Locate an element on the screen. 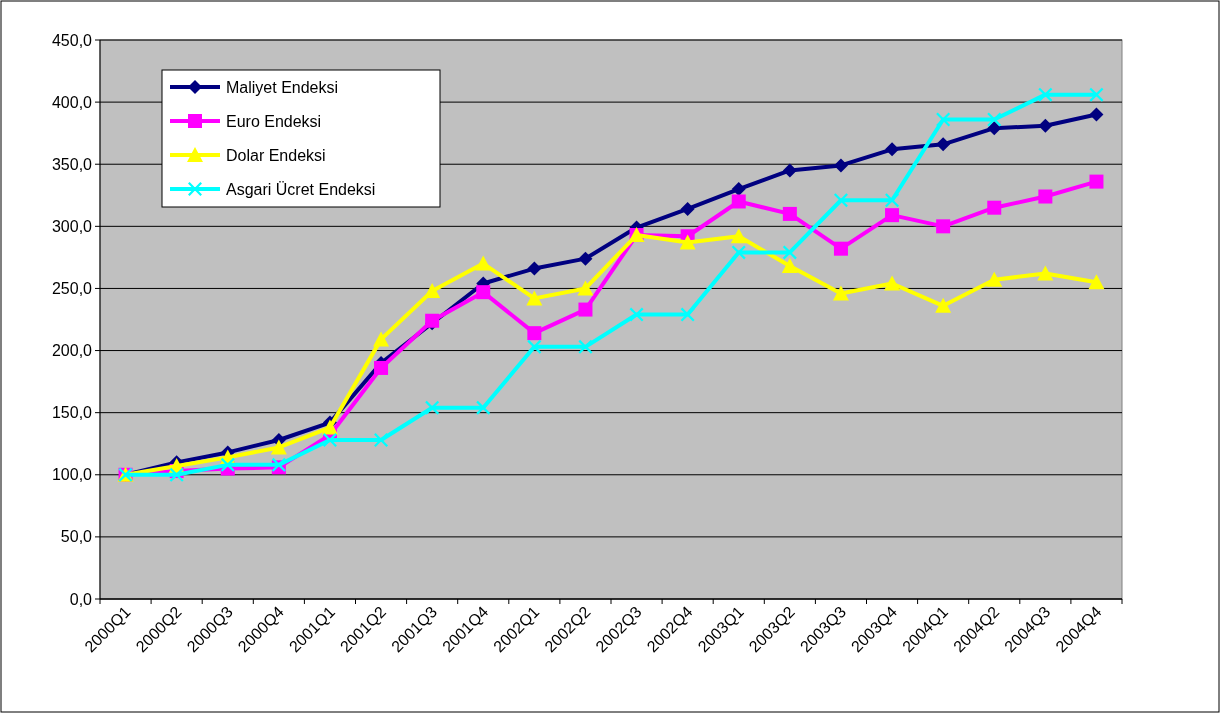 This screenshot has width=1222, height=715. legend-label: Maliyet Endeksi is located at coordinates (282, 87).